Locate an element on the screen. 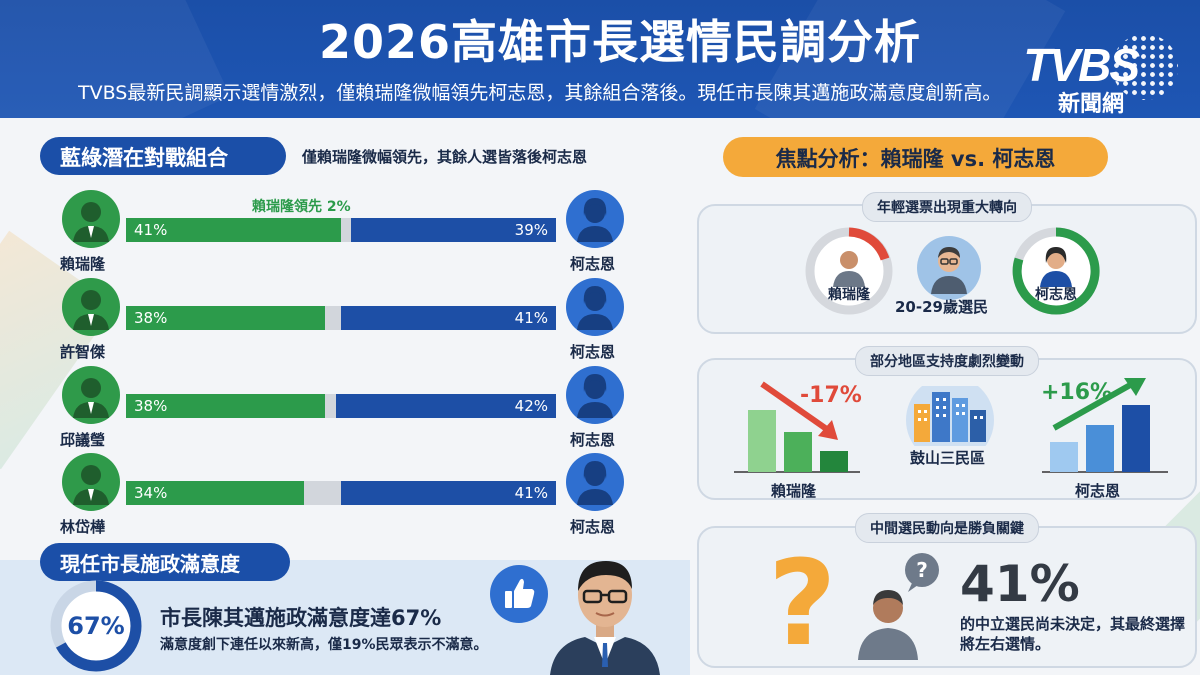  approval-section-title: 現任市長施政滿意度 is located at coordinates (165, 562).